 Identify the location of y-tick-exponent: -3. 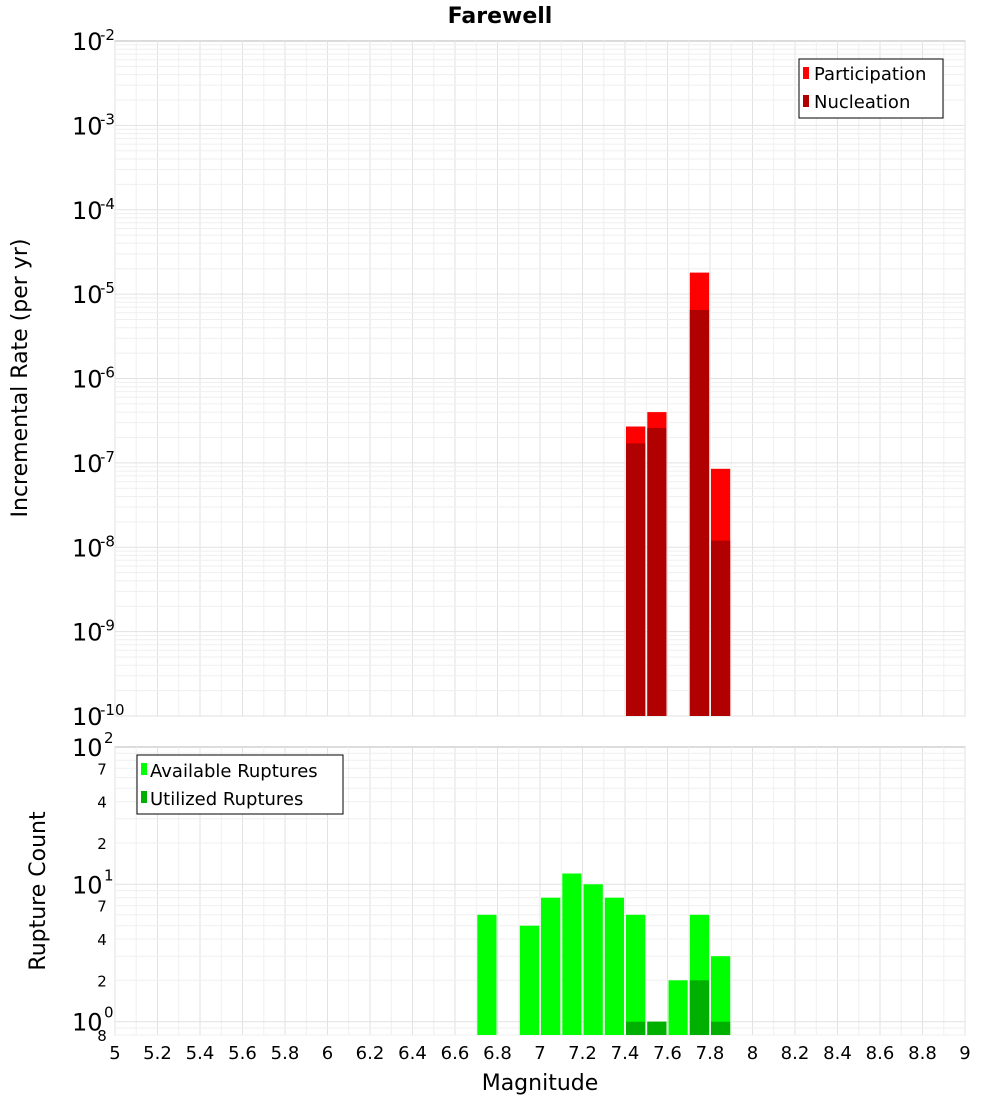
(107, 119).